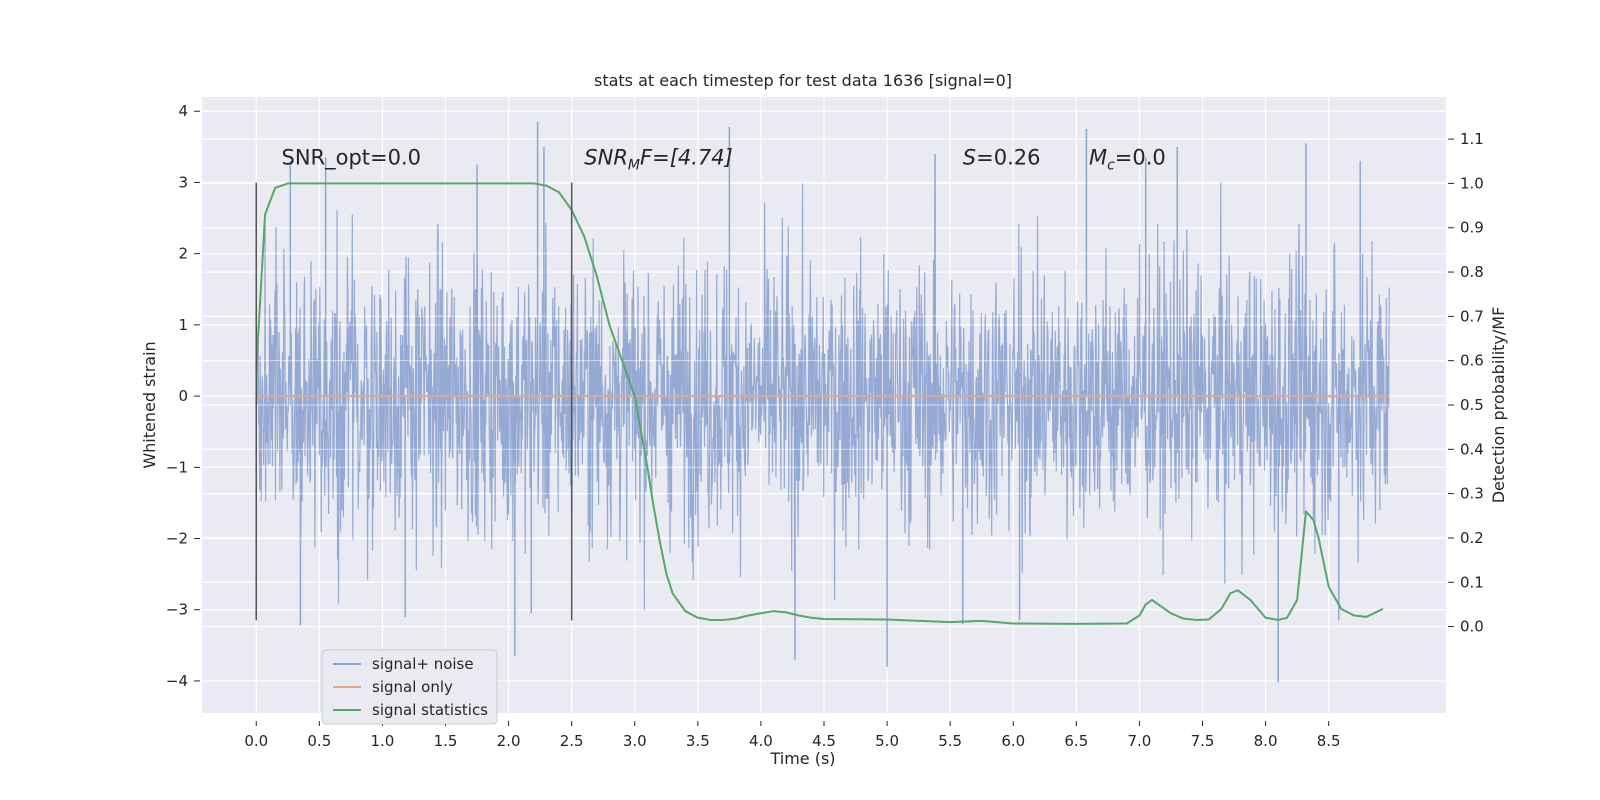  Describe the element at coordinates (698, 741) in the screenshot. I see `x-tick-label: 3.5` at that location.